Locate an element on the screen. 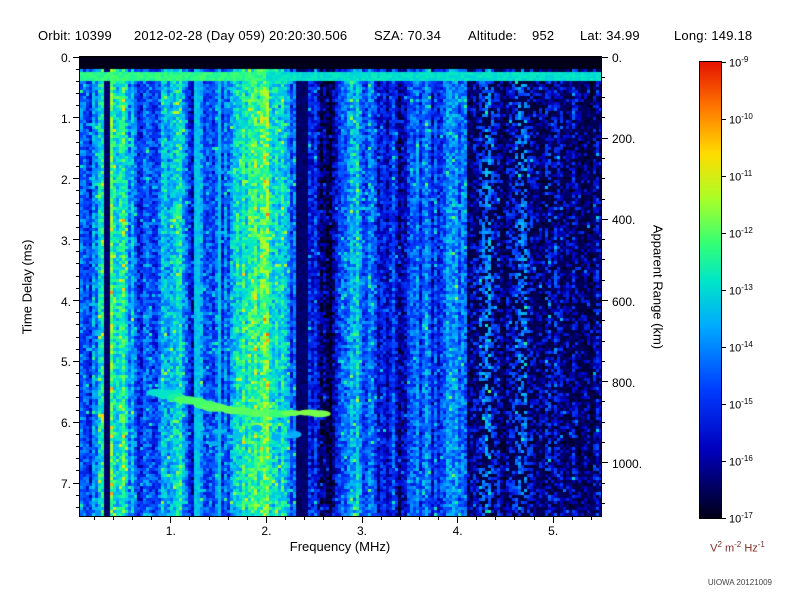  x-axis-tick-label: 4. is located at coordinates (457, 531).